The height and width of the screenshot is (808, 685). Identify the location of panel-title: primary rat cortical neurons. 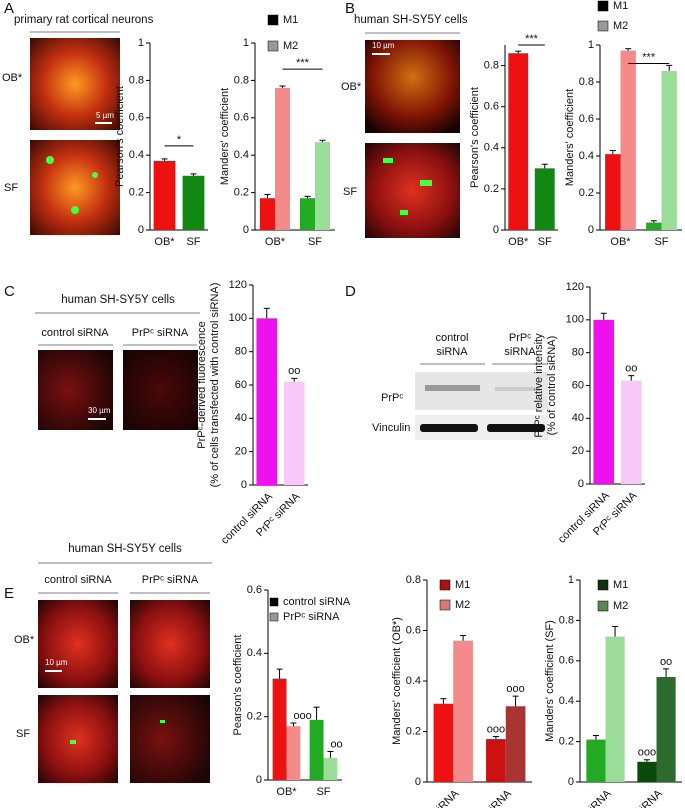
(84, 20).